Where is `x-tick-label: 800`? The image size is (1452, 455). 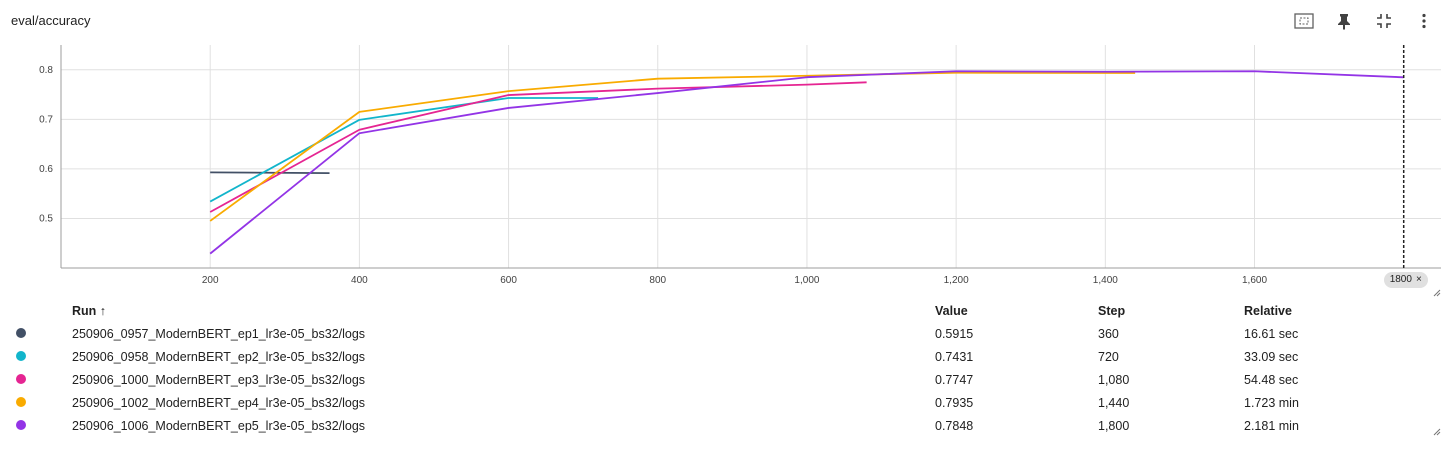 x-tick-label: 800 is located at coordinates (657, 280).